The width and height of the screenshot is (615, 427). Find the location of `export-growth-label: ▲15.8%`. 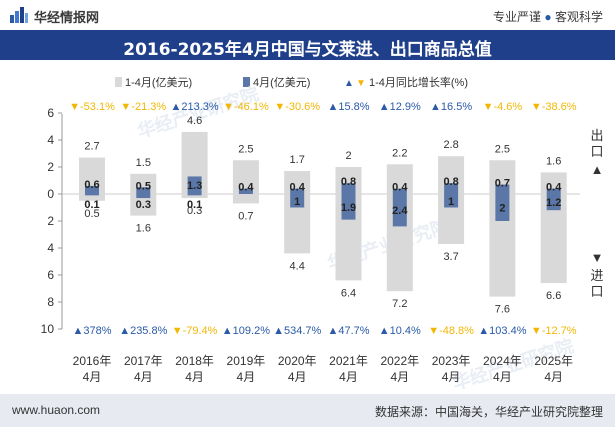

export-growth-label: ▲15.8% is located at coordinates (348, 107).